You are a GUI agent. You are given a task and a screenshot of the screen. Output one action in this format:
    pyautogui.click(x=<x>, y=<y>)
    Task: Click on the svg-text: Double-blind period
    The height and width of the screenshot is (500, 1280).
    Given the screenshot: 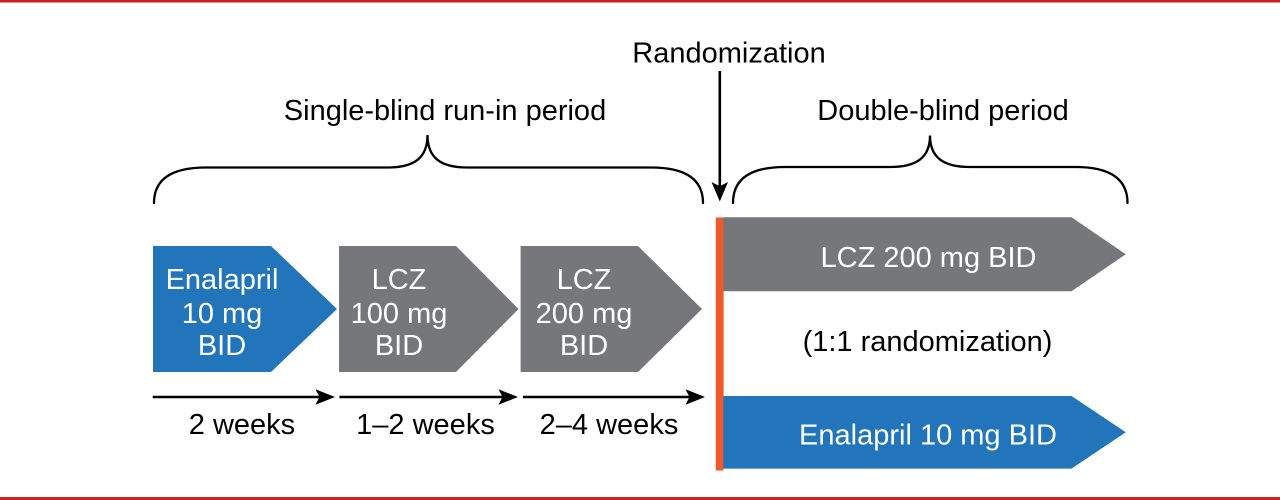 What is the action you would take?
    pyautogui.click(x=943, y=111)
    